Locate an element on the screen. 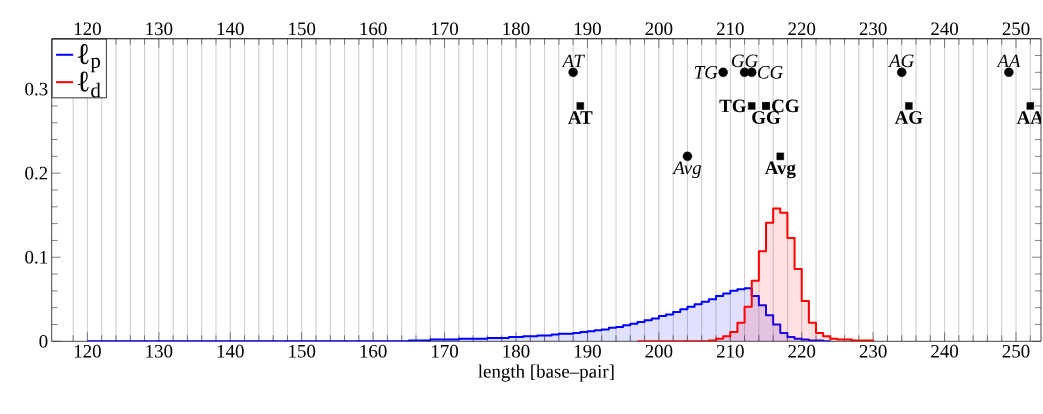  x-tick-label: 140 is located at coordinates (230, 29).